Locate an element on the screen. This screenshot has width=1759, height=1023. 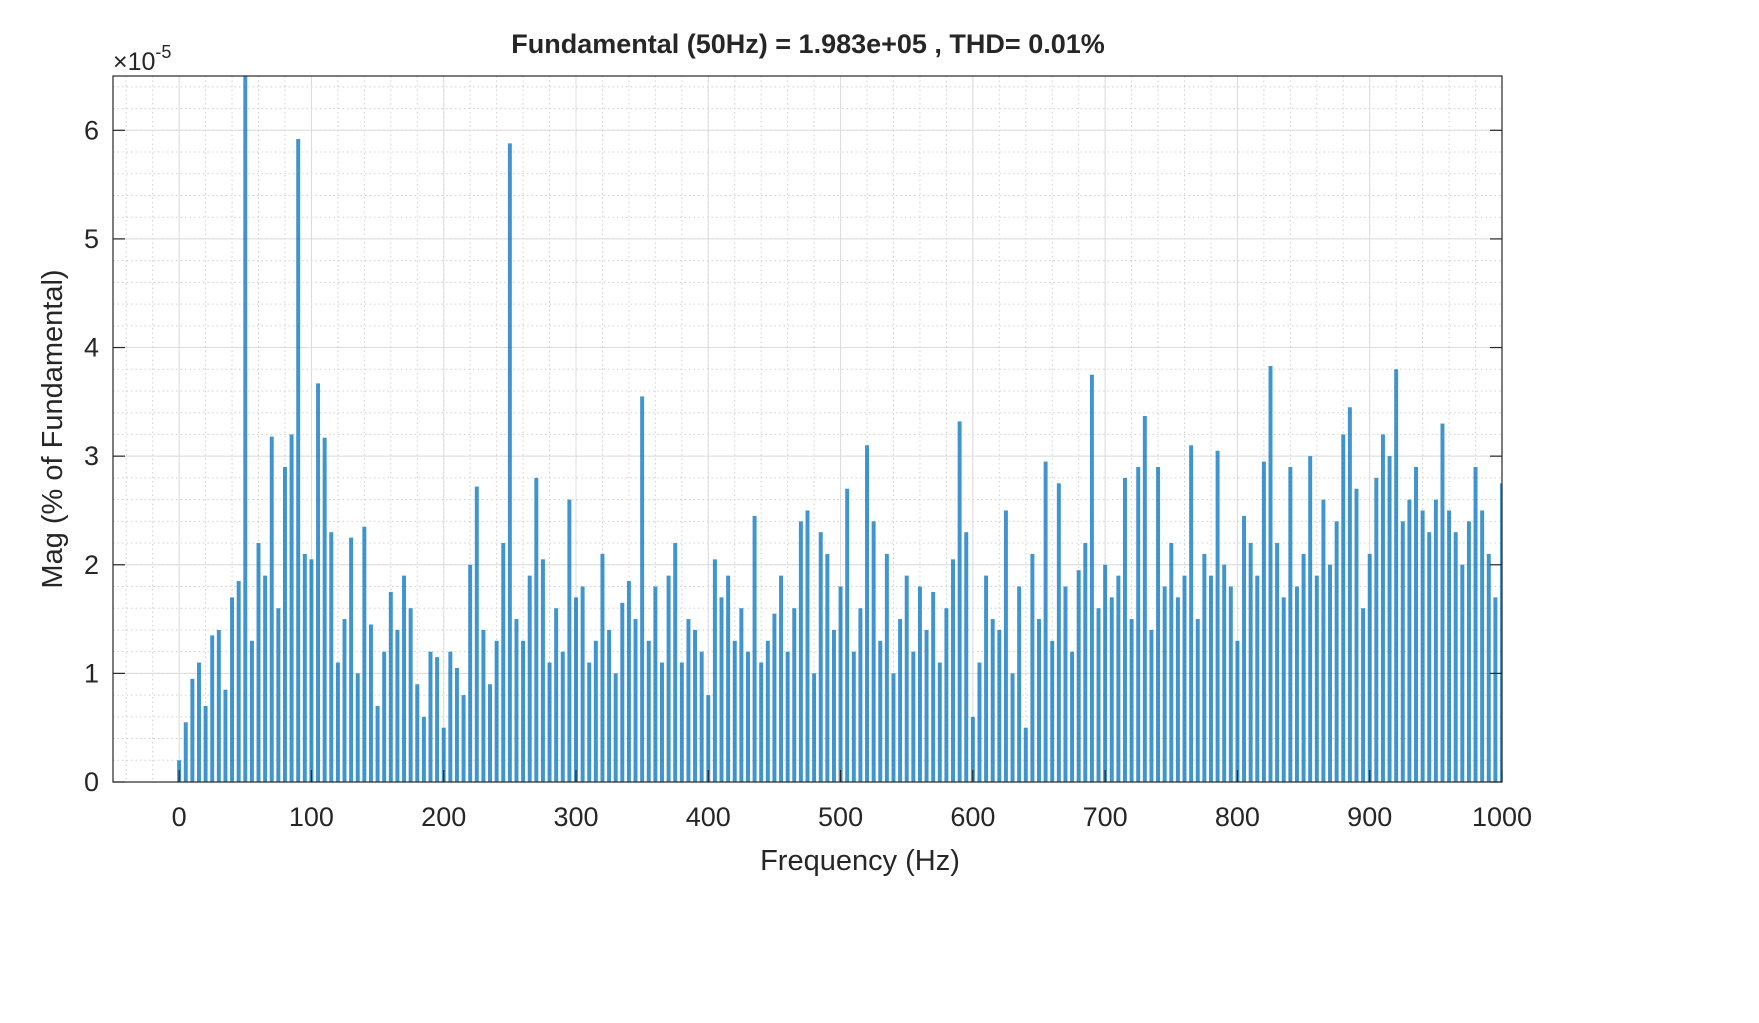
y-tick-label: 3 is located at coordinates (91, 456).